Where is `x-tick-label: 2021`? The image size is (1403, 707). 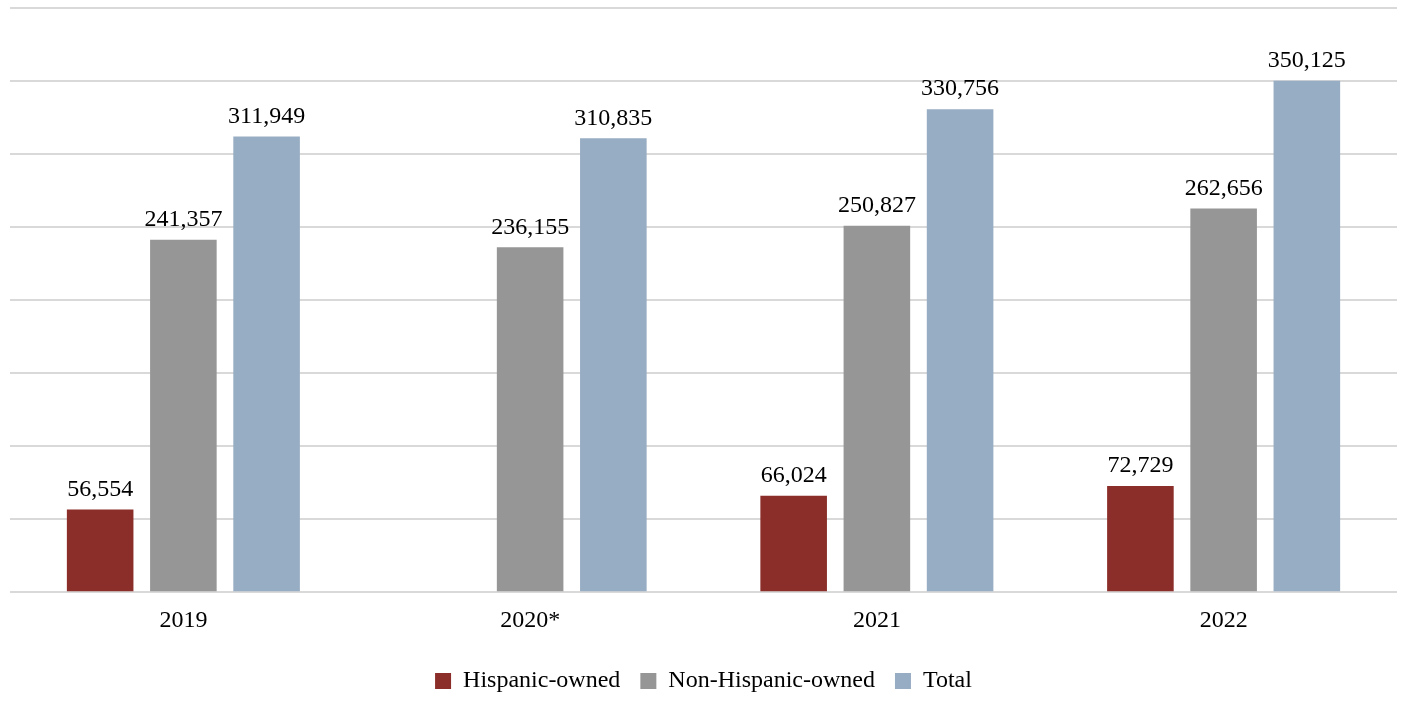
x-tick-label: 2021 is located at coordinates (876, 618).